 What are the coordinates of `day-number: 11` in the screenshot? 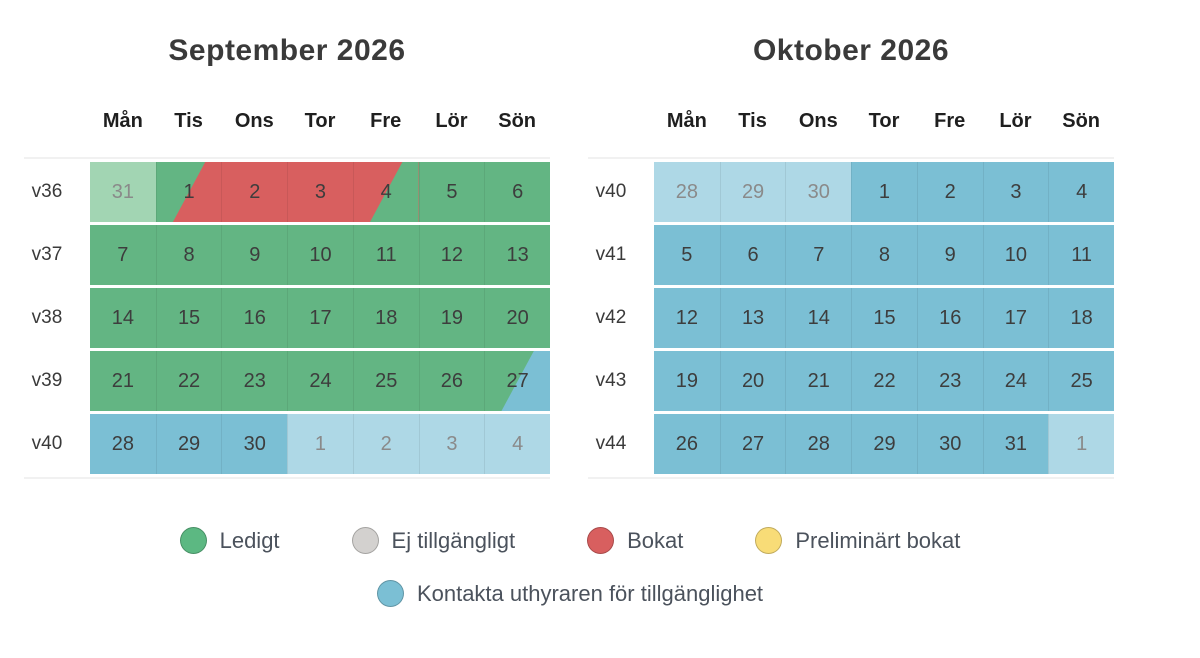 It's located at (386, 254).